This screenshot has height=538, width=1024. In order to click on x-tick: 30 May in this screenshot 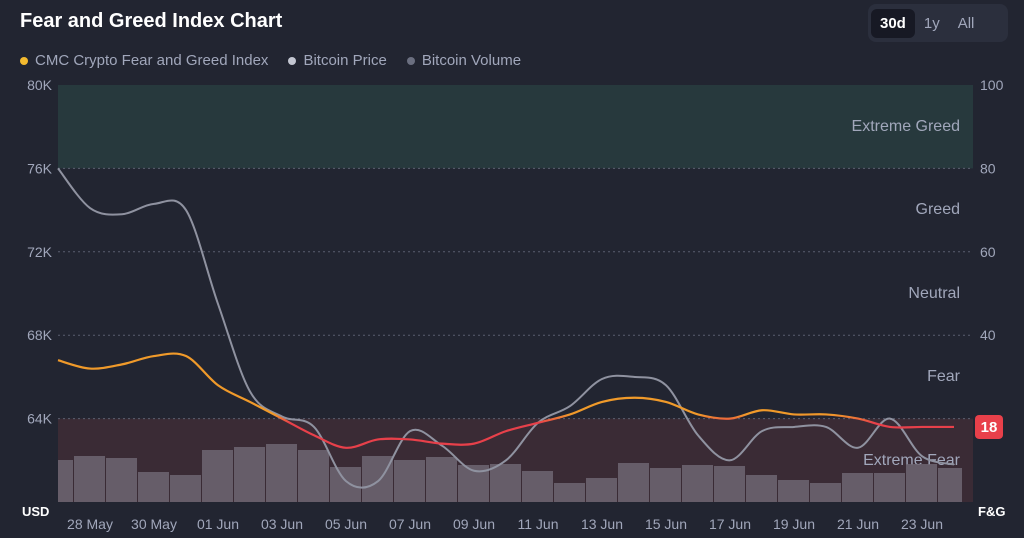, I will do `click(154, 524)`.